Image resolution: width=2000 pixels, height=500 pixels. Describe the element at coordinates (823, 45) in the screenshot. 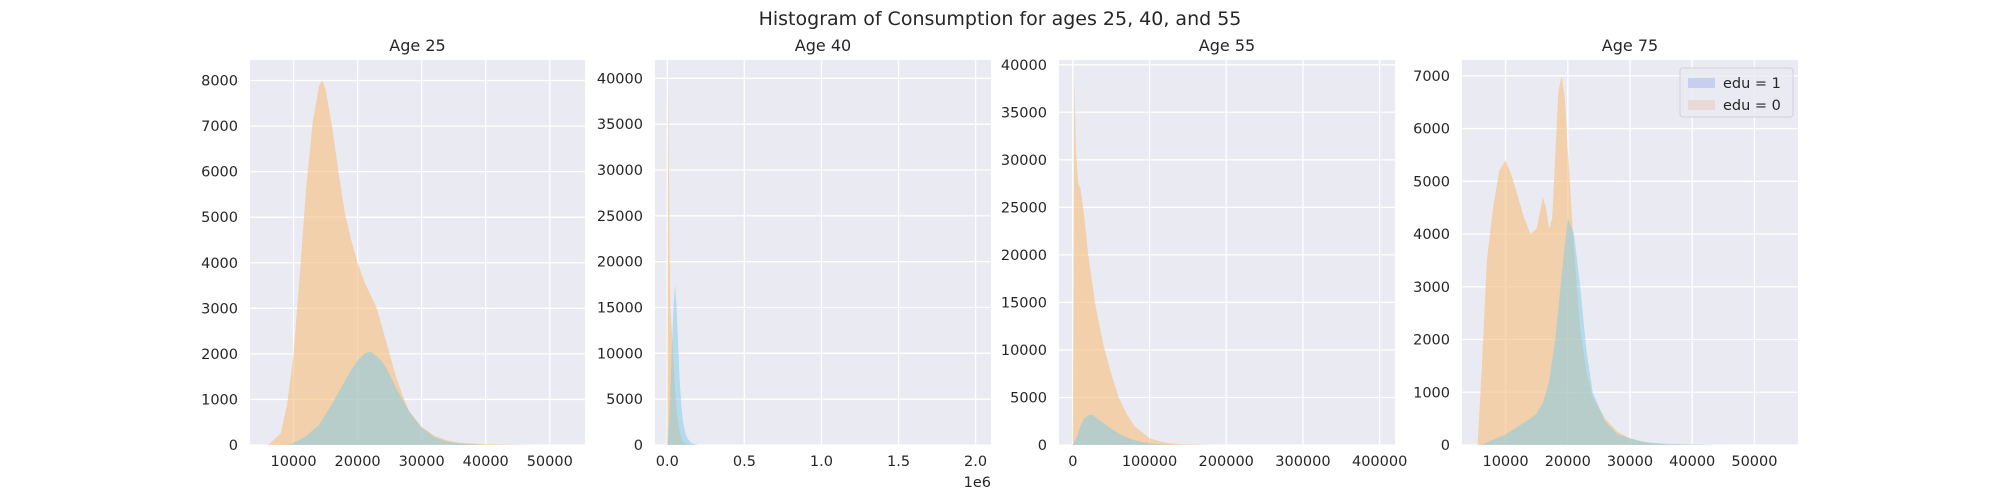

I see `panel-title: Age 40` at that location.